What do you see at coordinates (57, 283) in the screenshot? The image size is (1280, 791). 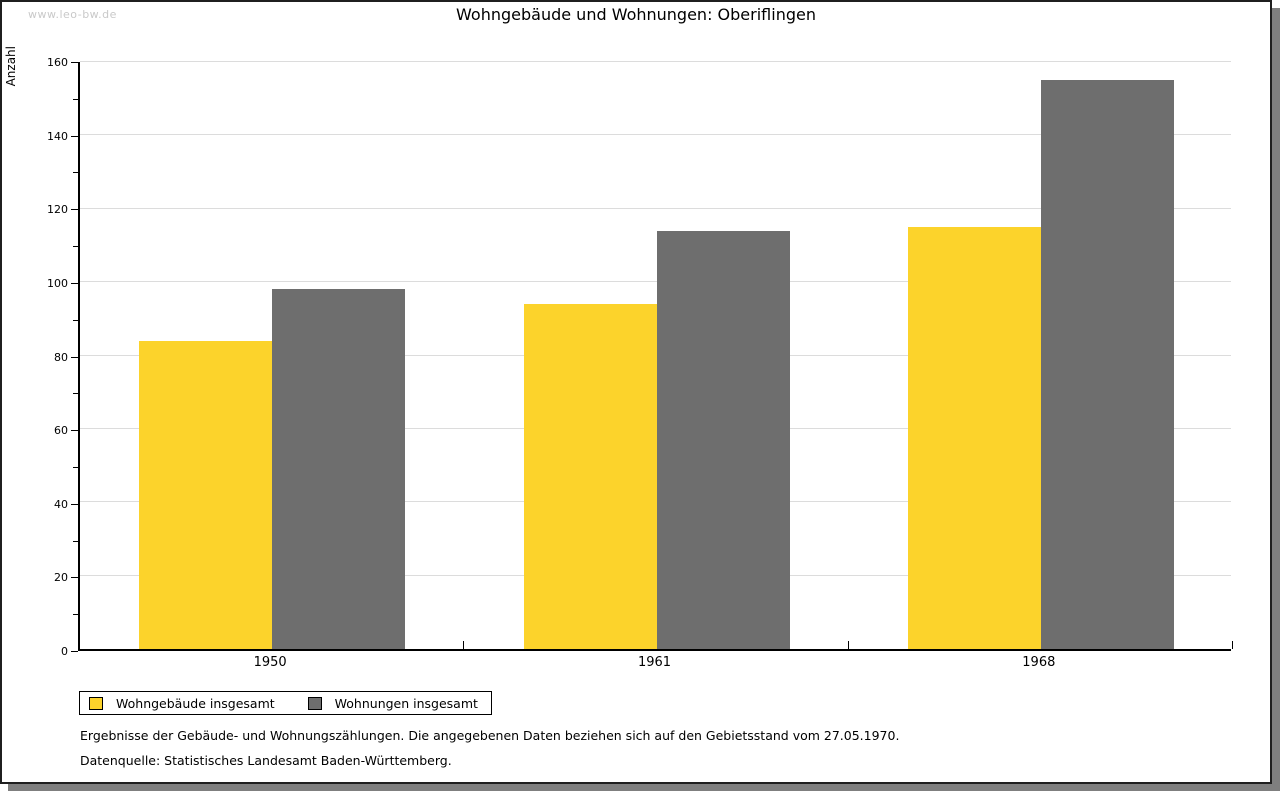 I see `y-tick-label-100: 100` at bounding box center [57, 283].